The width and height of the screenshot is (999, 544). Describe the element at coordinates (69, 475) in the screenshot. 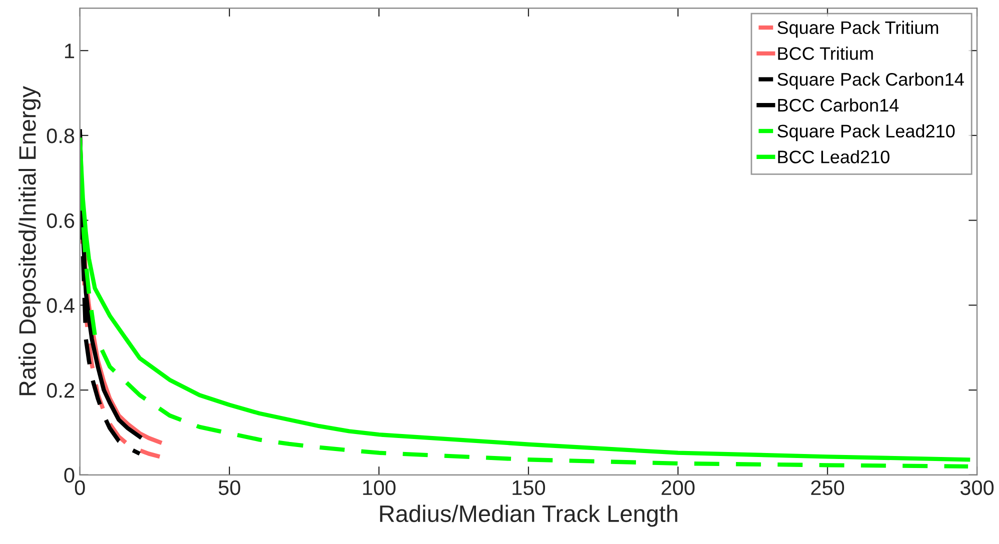

I see `y-tick-label: 0` at that location.